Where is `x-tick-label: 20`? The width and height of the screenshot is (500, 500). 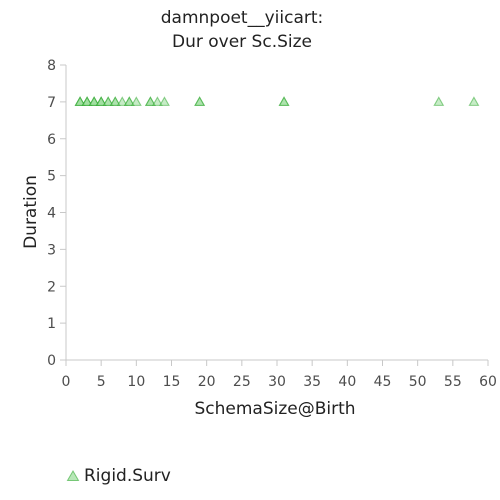 x-tick-label: 20 is located at coordinates (207, 382).